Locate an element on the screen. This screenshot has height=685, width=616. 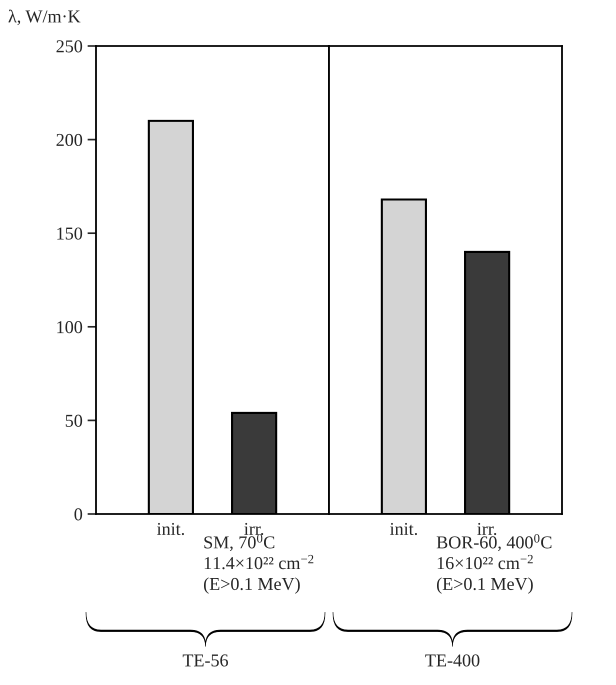
y-axis-title: λ, W/m·K is located at coordinates (44, 18).